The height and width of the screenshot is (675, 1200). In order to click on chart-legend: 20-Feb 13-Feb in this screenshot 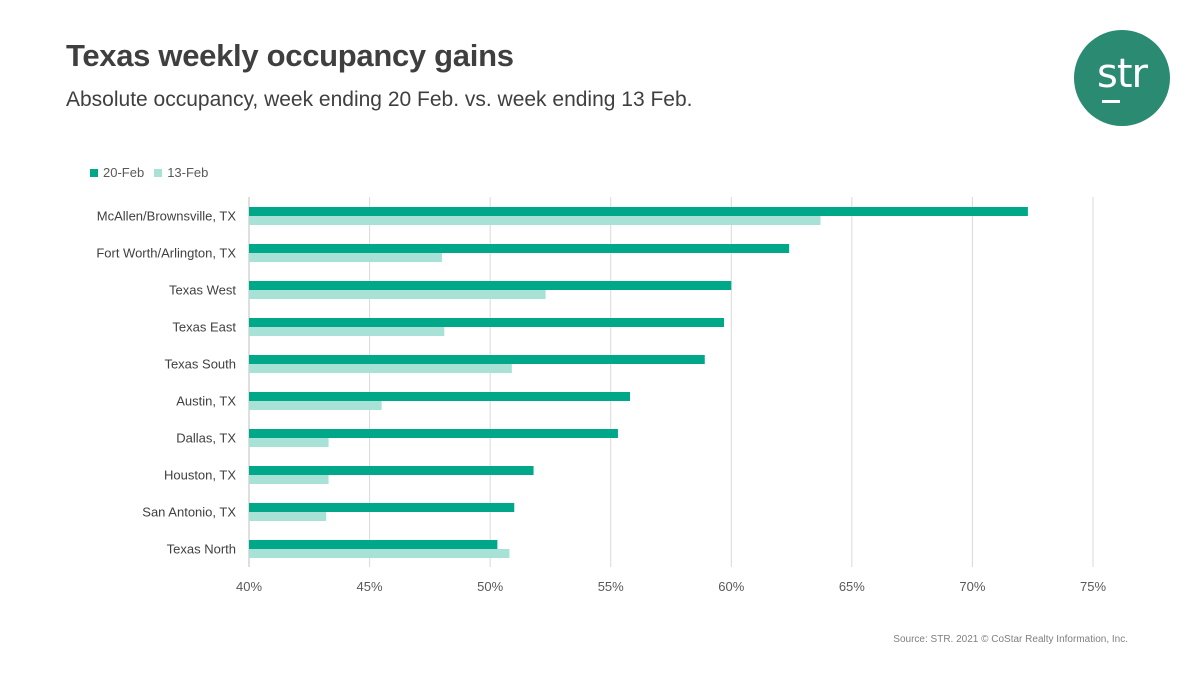, I will do `click(154, 172)`.